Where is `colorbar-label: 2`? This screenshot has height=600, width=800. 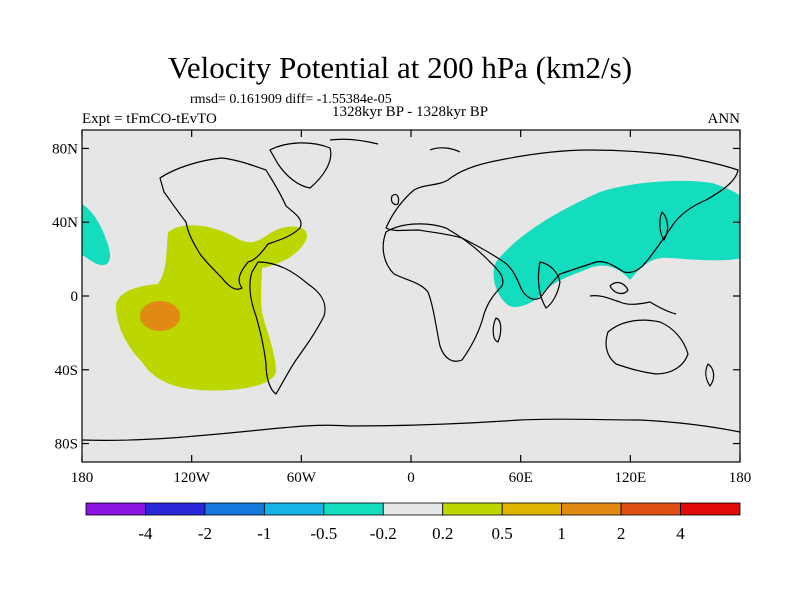
colorbar-label: 2 is located at coordinates (621, 533).